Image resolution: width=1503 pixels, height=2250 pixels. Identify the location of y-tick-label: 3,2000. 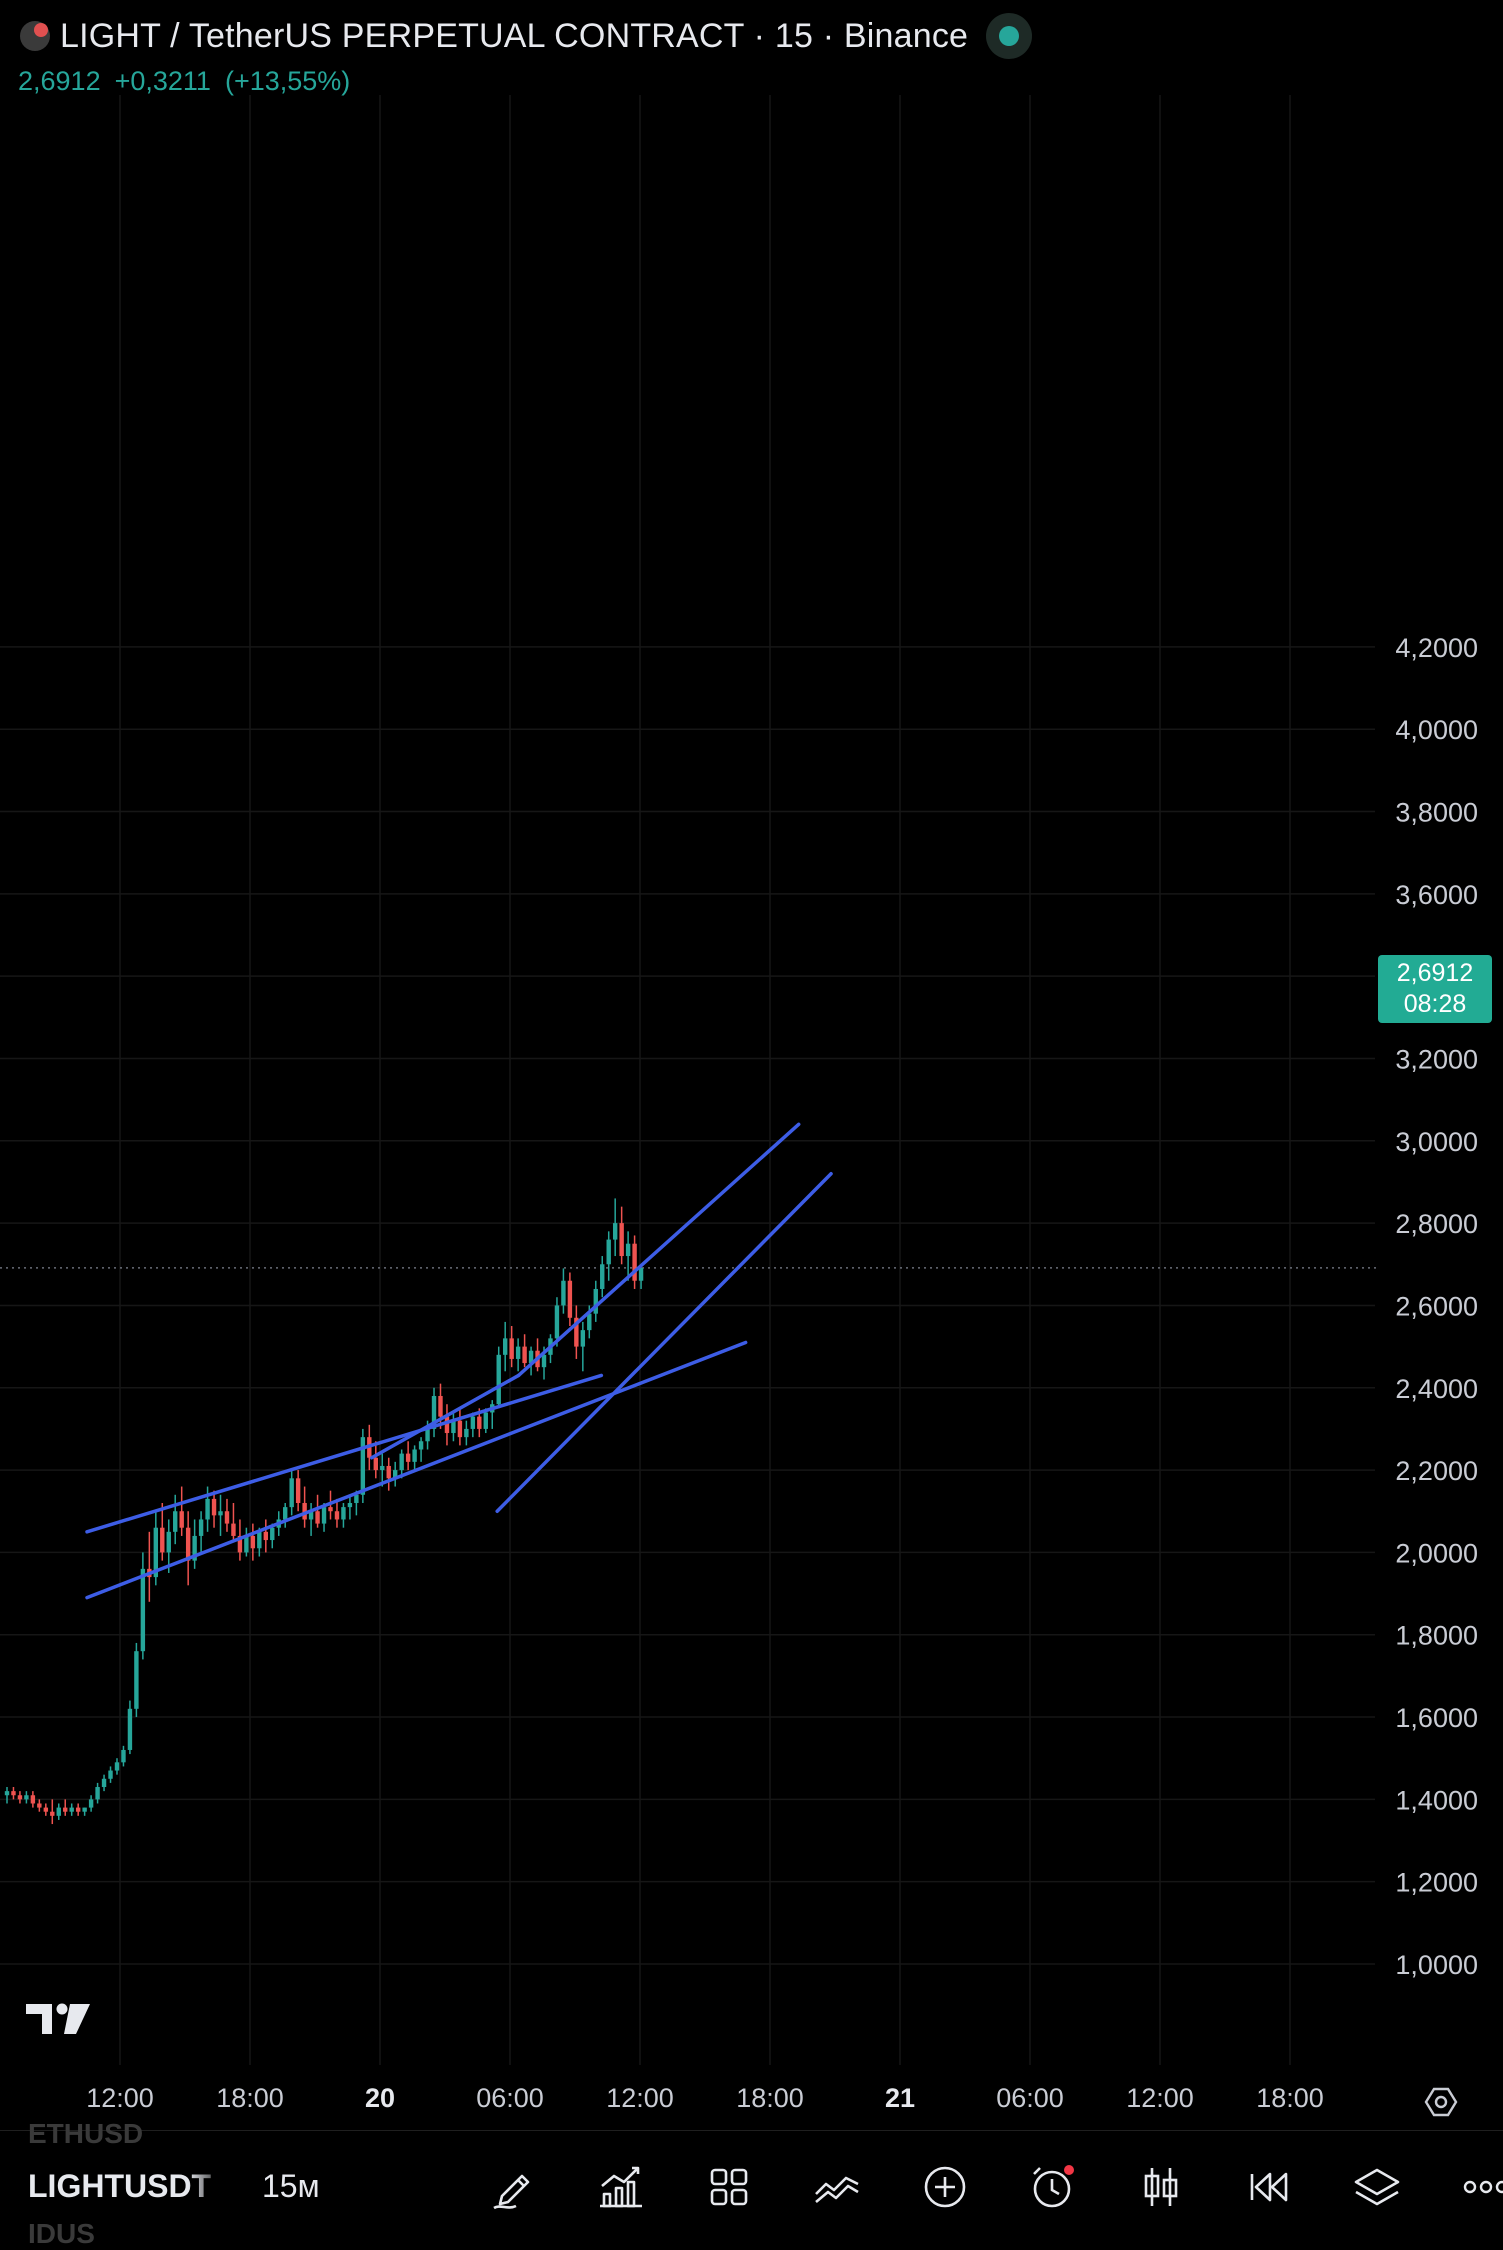
(1436, 1059).